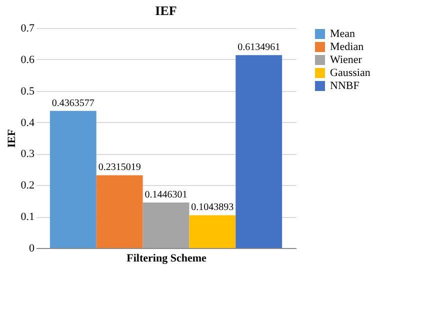 This screenshot has height=323, width=428. What do you see at coordinates (166, 195) in the screenshot?
I see `data-label: 0.1446301` at bounding box center [166, 195].